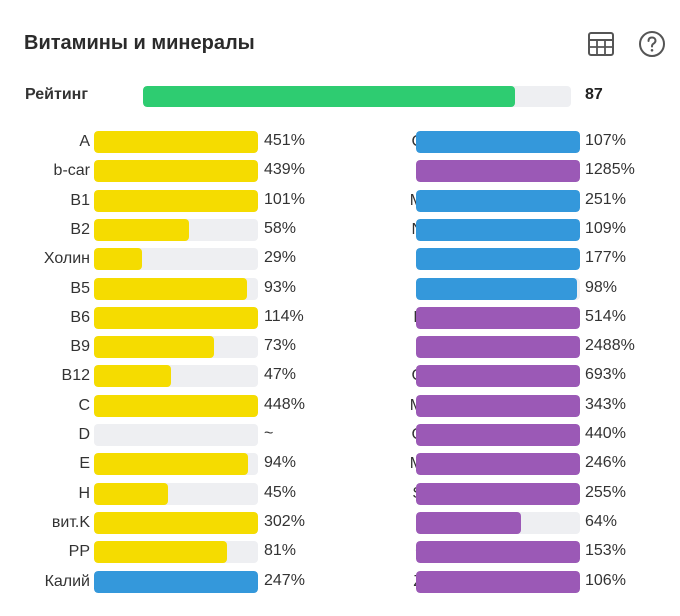 The width and height of the screenshot is (680, 616). Describe the element at coordinates (284, 580) in the screenshot. I see `vitamin-percent: 247%` at that location.